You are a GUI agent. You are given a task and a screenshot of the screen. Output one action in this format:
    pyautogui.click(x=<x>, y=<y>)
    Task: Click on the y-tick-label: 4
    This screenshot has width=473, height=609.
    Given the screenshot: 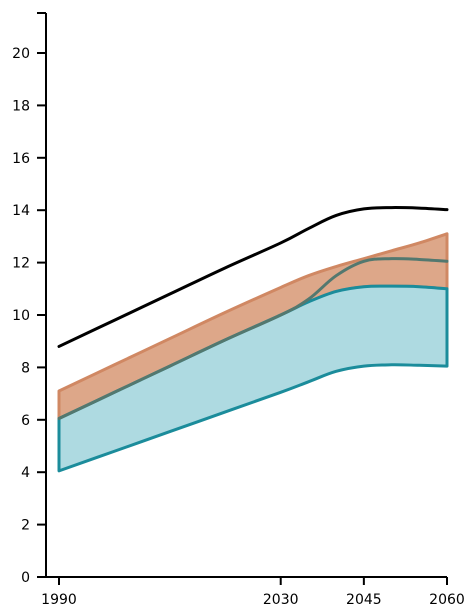 What is the action you would take?
    pyautogui.click(x=25, y=473)
    